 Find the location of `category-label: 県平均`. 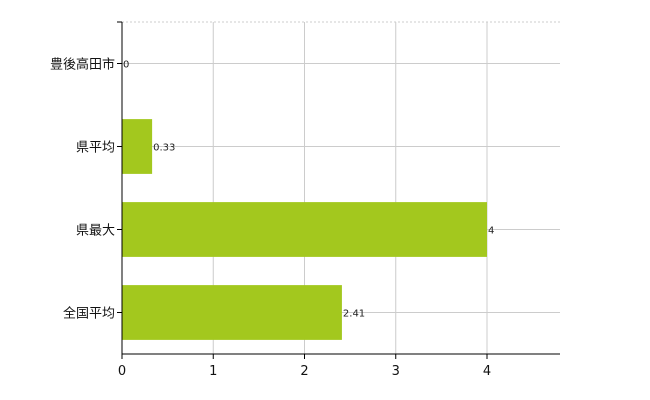

category-label: 県平均 is located at coordinates (95, 148).